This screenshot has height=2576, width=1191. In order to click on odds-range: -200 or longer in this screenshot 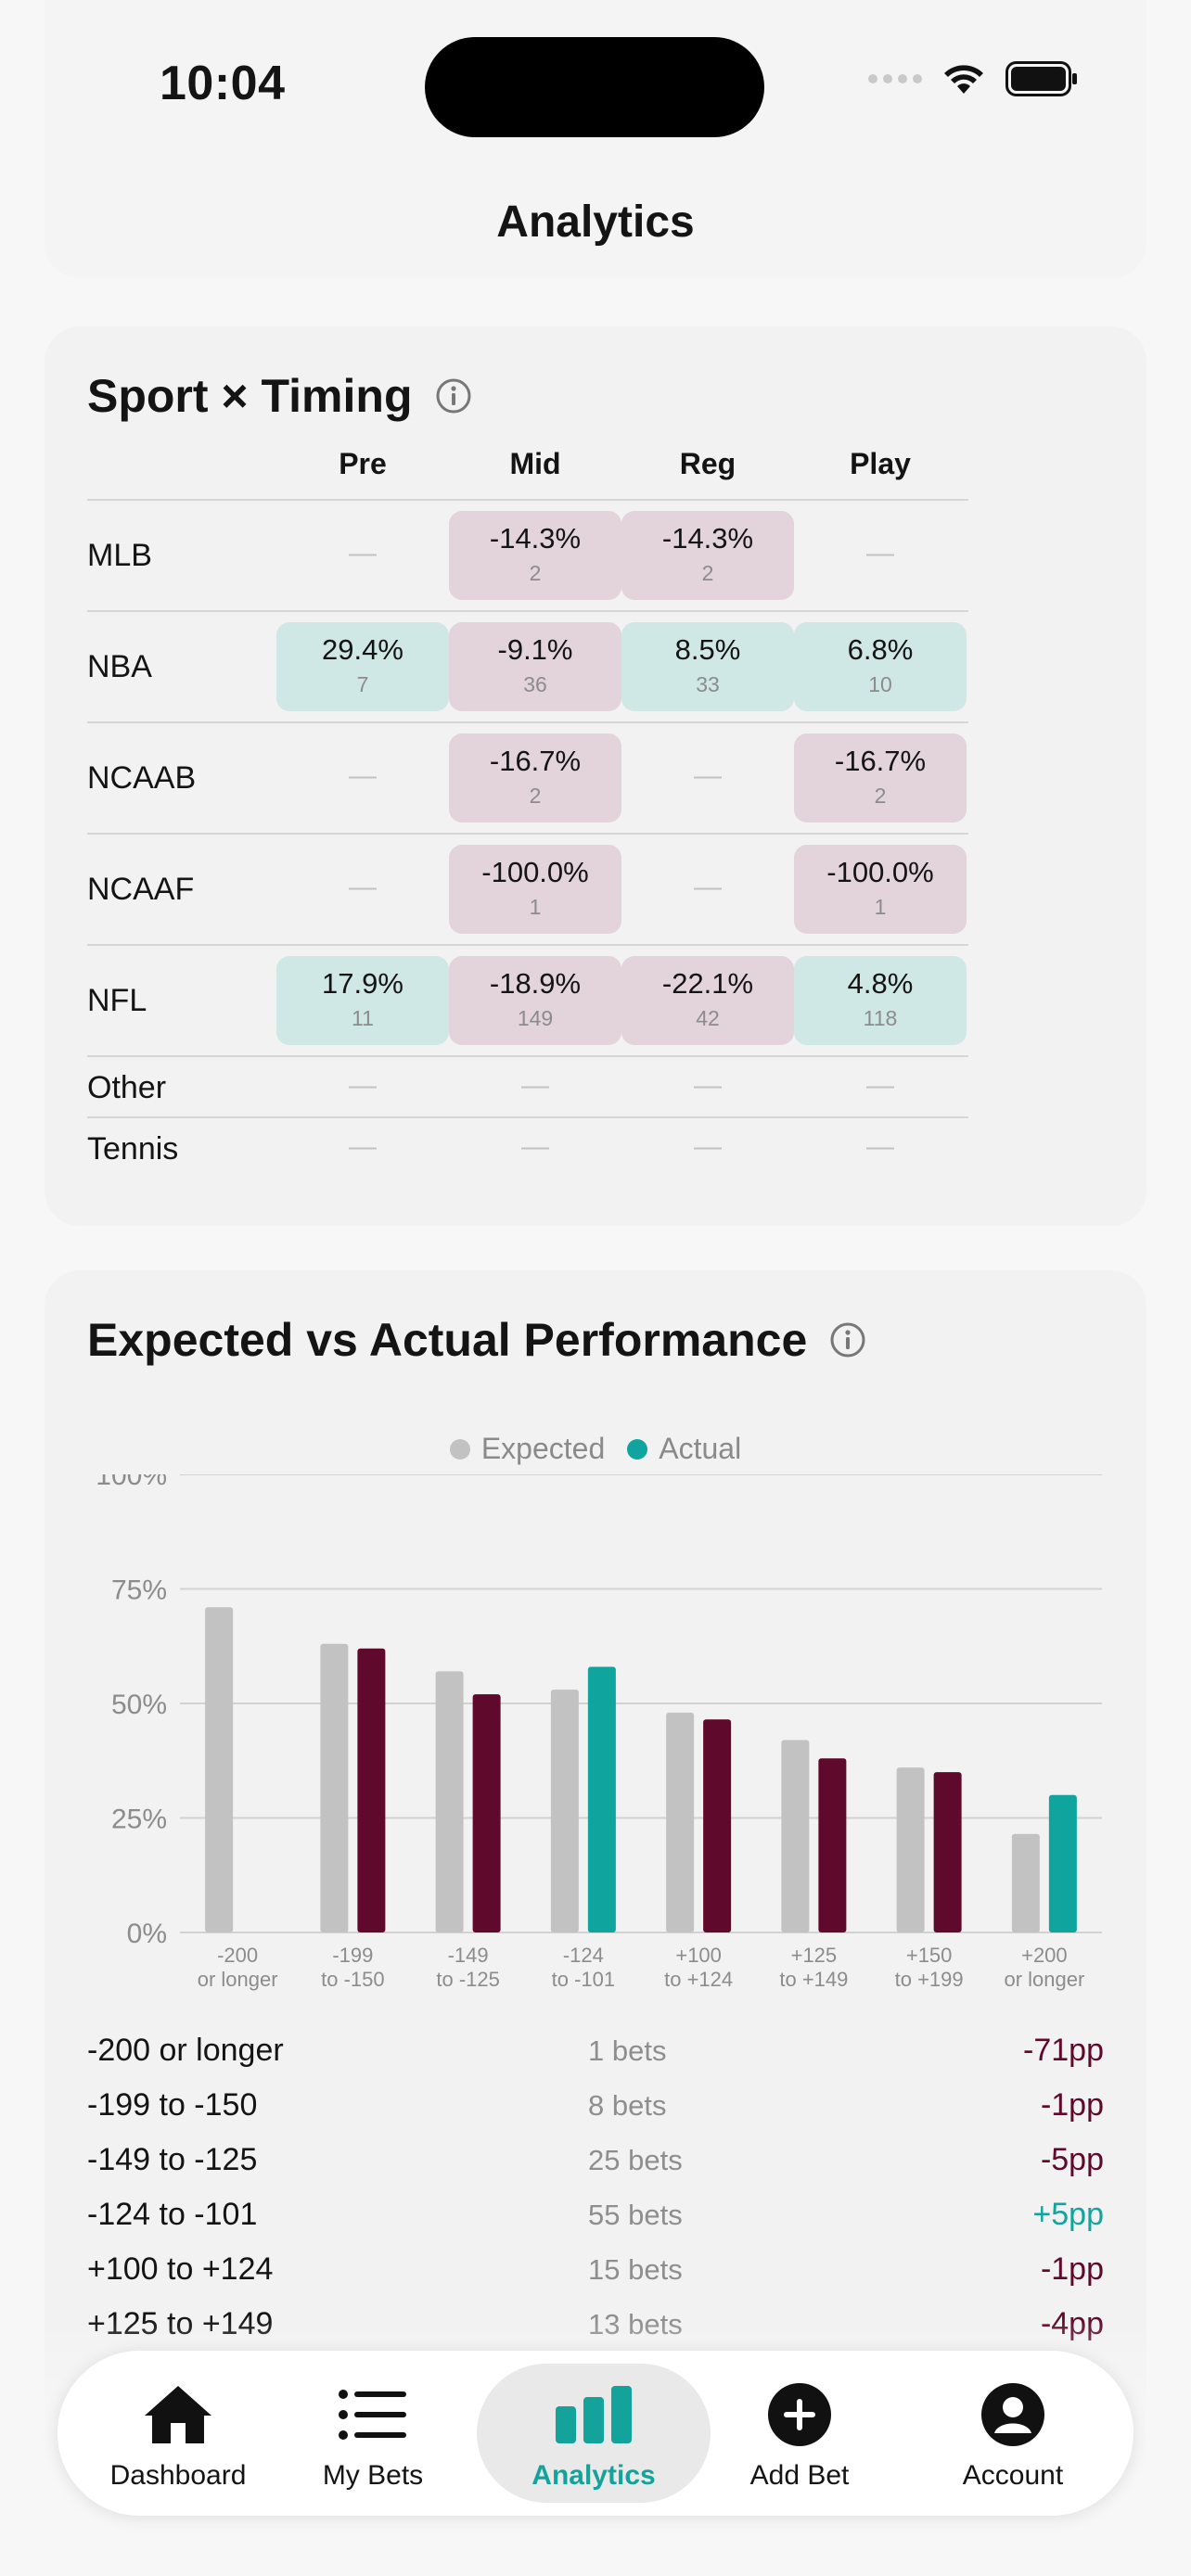, I will do `click(185, 2050)`.